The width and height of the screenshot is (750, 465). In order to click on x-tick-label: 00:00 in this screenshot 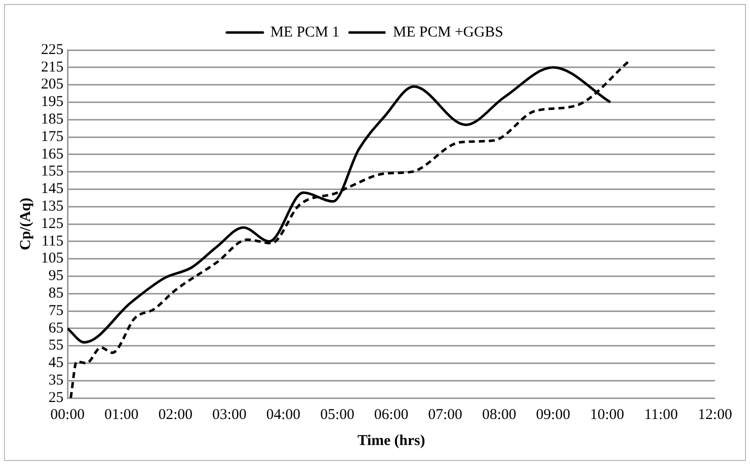, I will do `click(67, 414)`.